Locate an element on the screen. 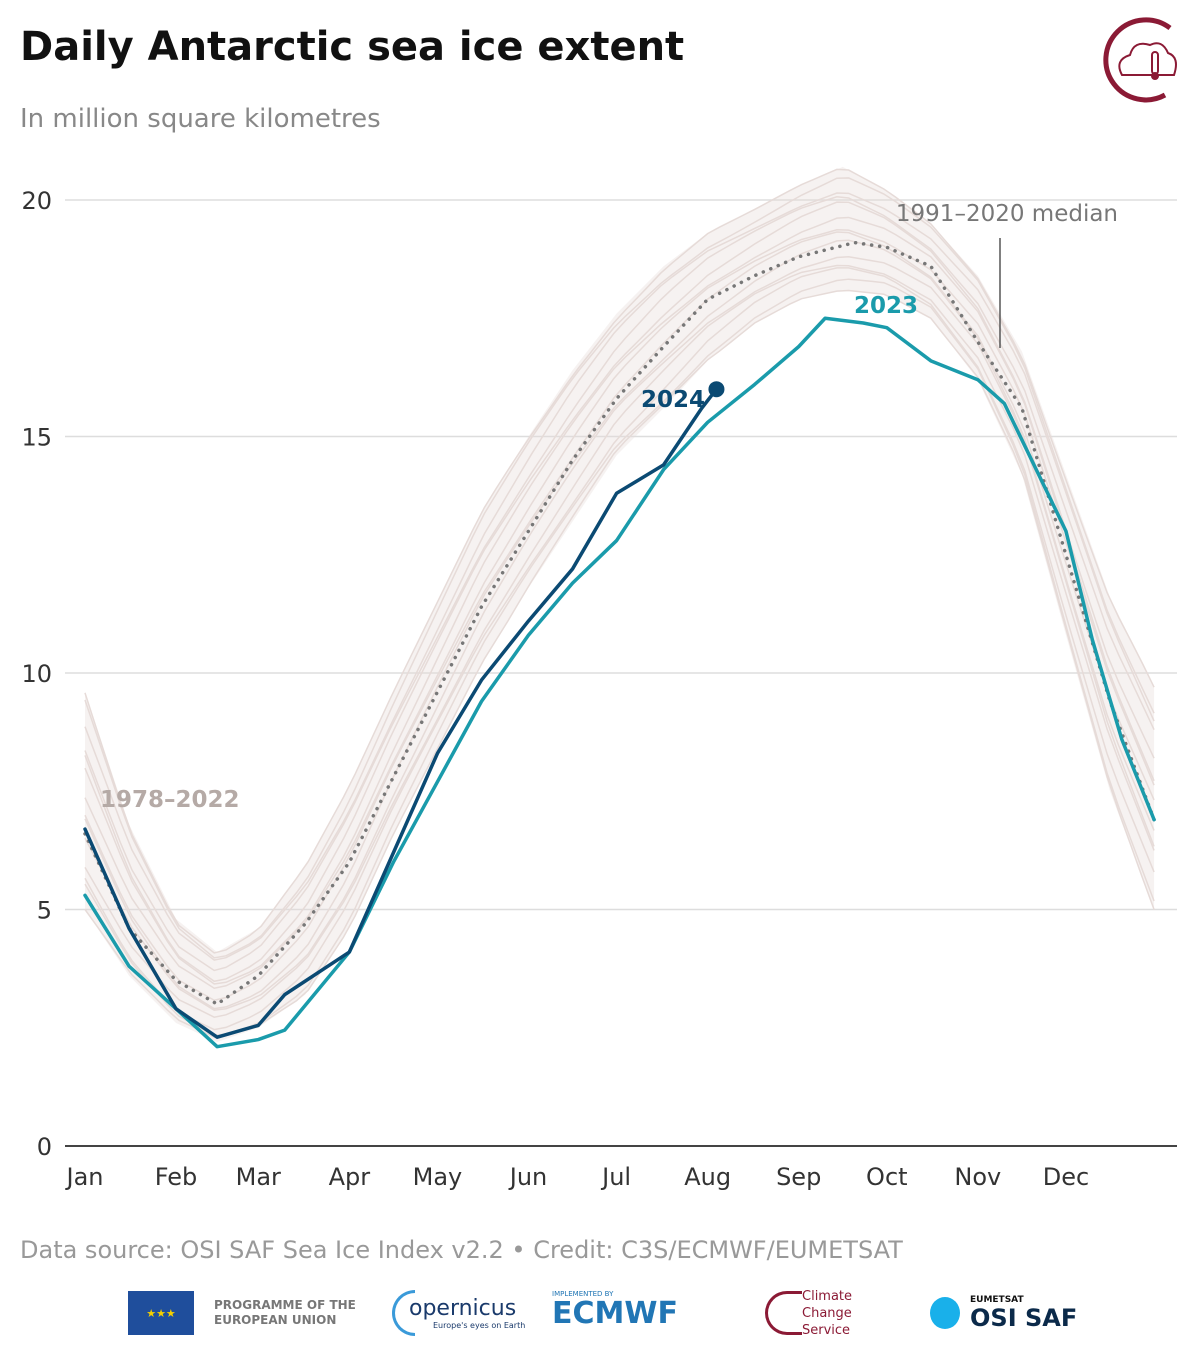  eu-flag-icon: ★★★ is located at coordinates (161, 1313).